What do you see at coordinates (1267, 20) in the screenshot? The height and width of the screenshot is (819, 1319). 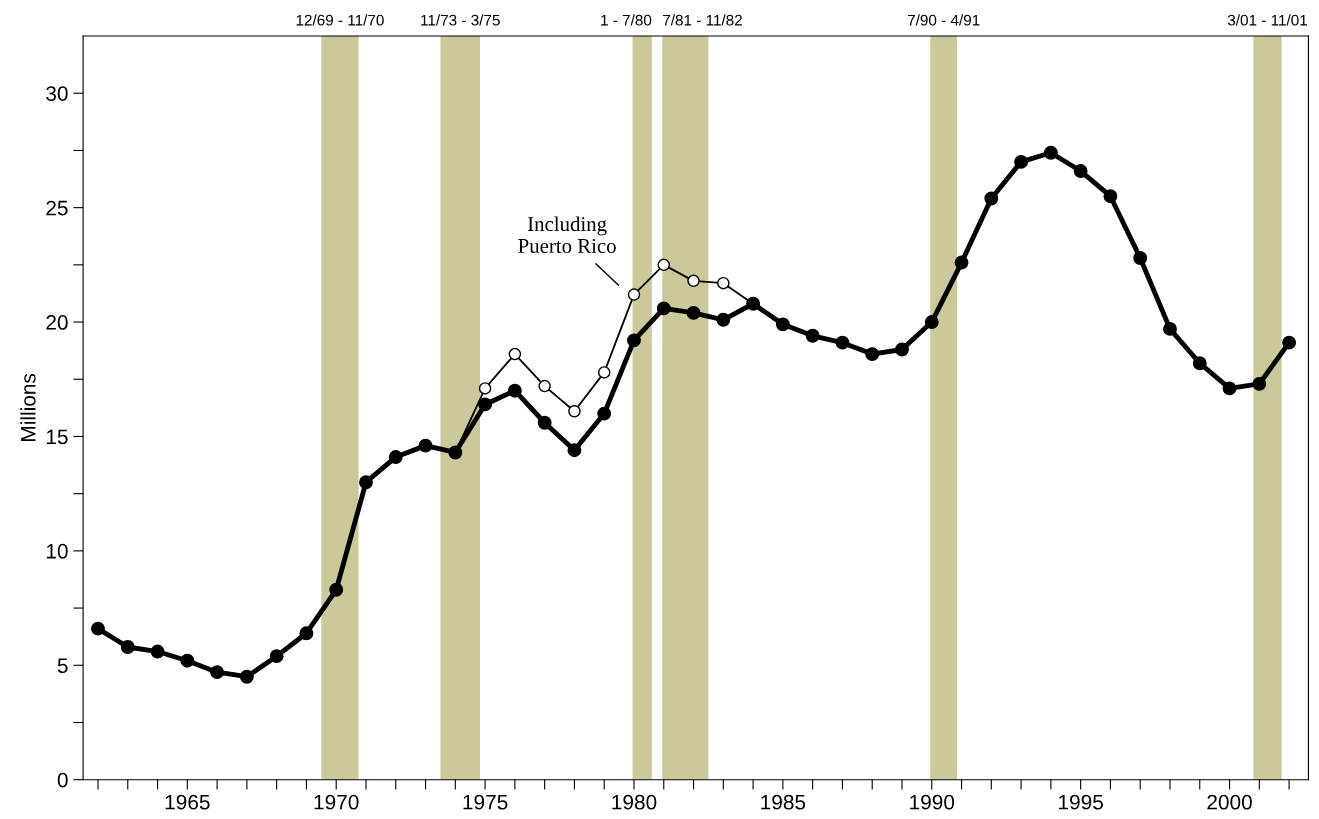 I see `band-label: 3/01 - 11/01` at bounding box center [1267, 20].